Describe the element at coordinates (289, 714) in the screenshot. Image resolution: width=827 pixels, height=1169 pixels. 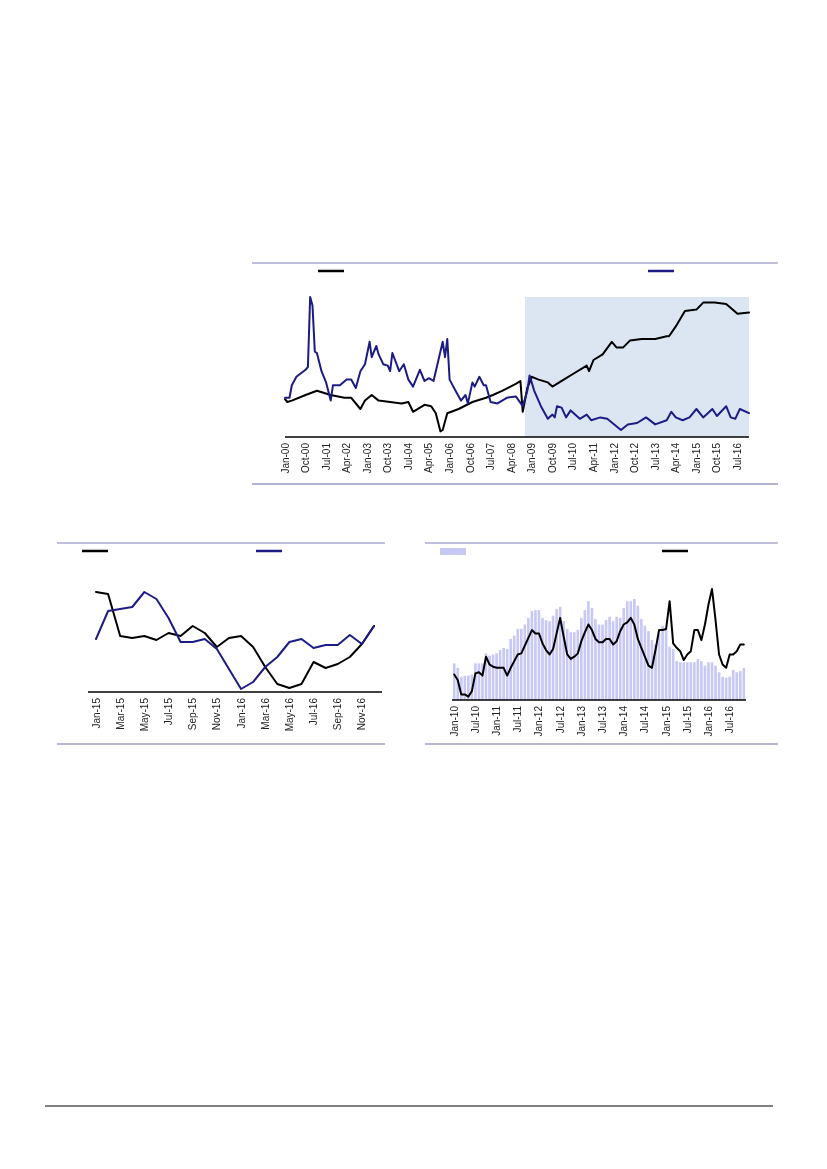
I see `x-tick-label: May-16` at that location.